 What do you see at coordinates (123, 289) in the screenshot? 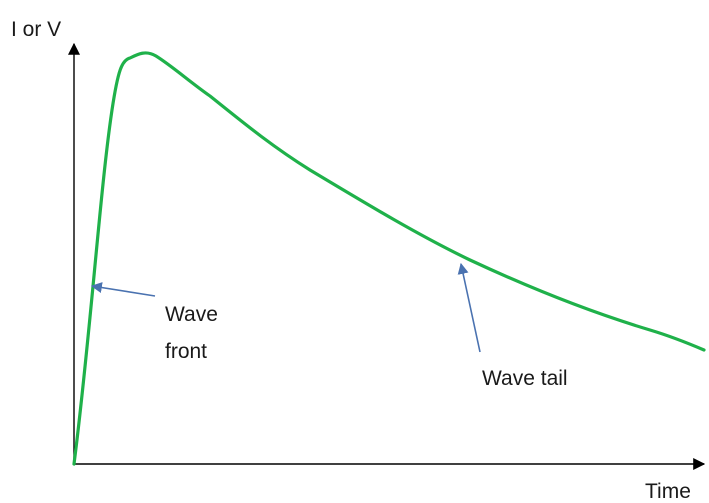
I see `wave-front-arrow` at bounding box center [123, 289].